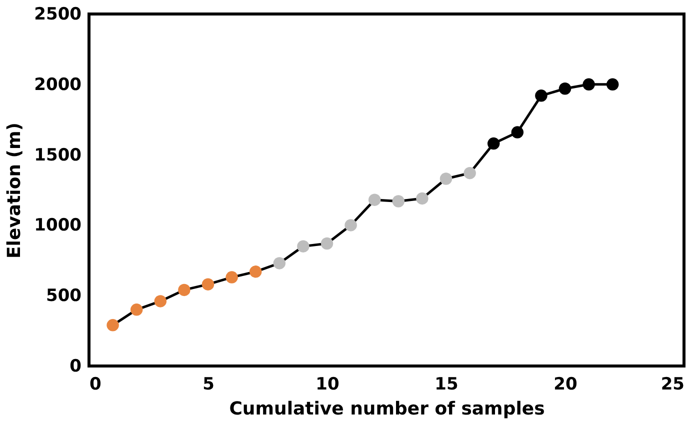 This screenshot has height=423, width=689. Describe the element at coordinates (446, 384) in the screenshot. I see `x-tick-label: 15` at that location.